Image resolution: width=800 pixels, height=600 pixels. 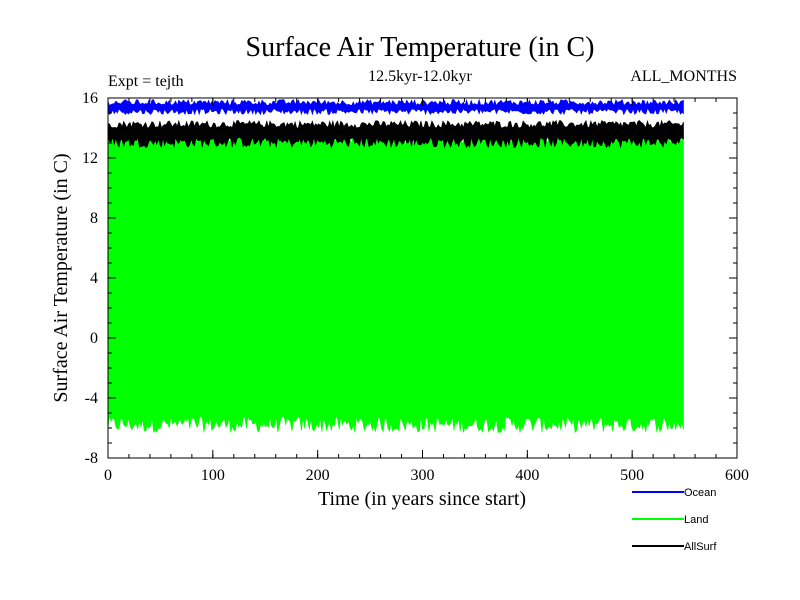 I want to click on x-tick-label: 0, so click(x=108, y=475).